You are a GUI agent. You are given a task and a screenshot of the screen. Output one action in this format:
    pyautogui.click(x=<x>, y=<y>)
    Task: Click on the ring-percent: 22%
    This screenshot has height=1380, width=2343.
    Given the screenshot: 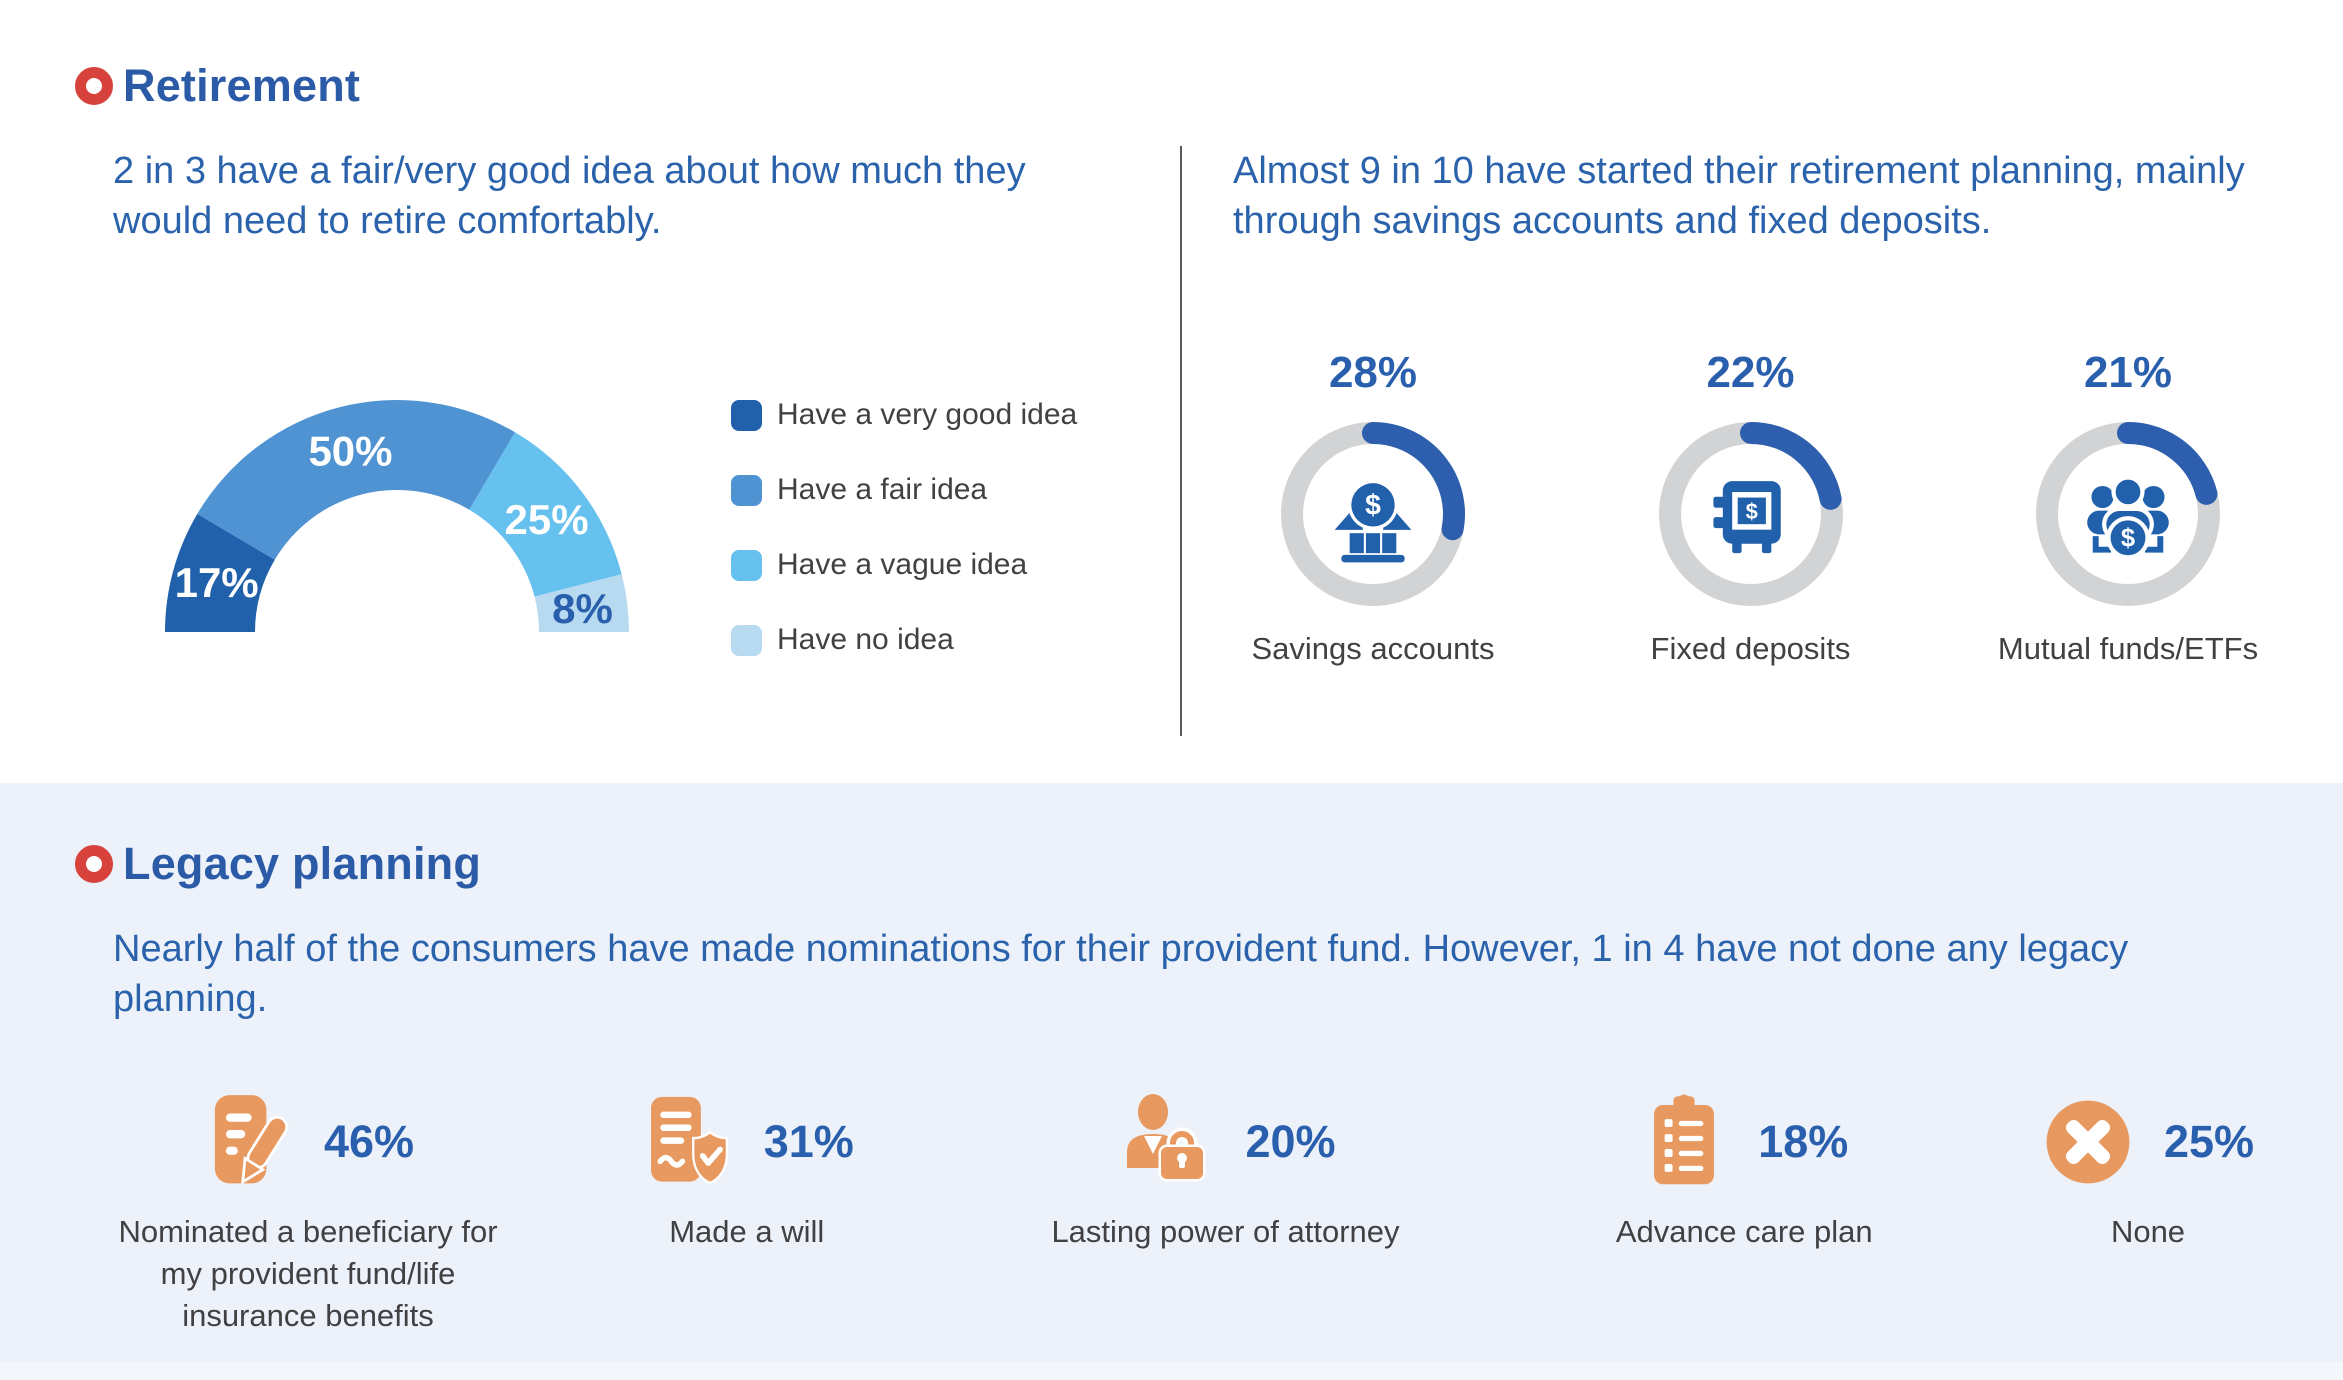 What is the action you would take?
    pyautogui.click(x=1750, y=372)
    